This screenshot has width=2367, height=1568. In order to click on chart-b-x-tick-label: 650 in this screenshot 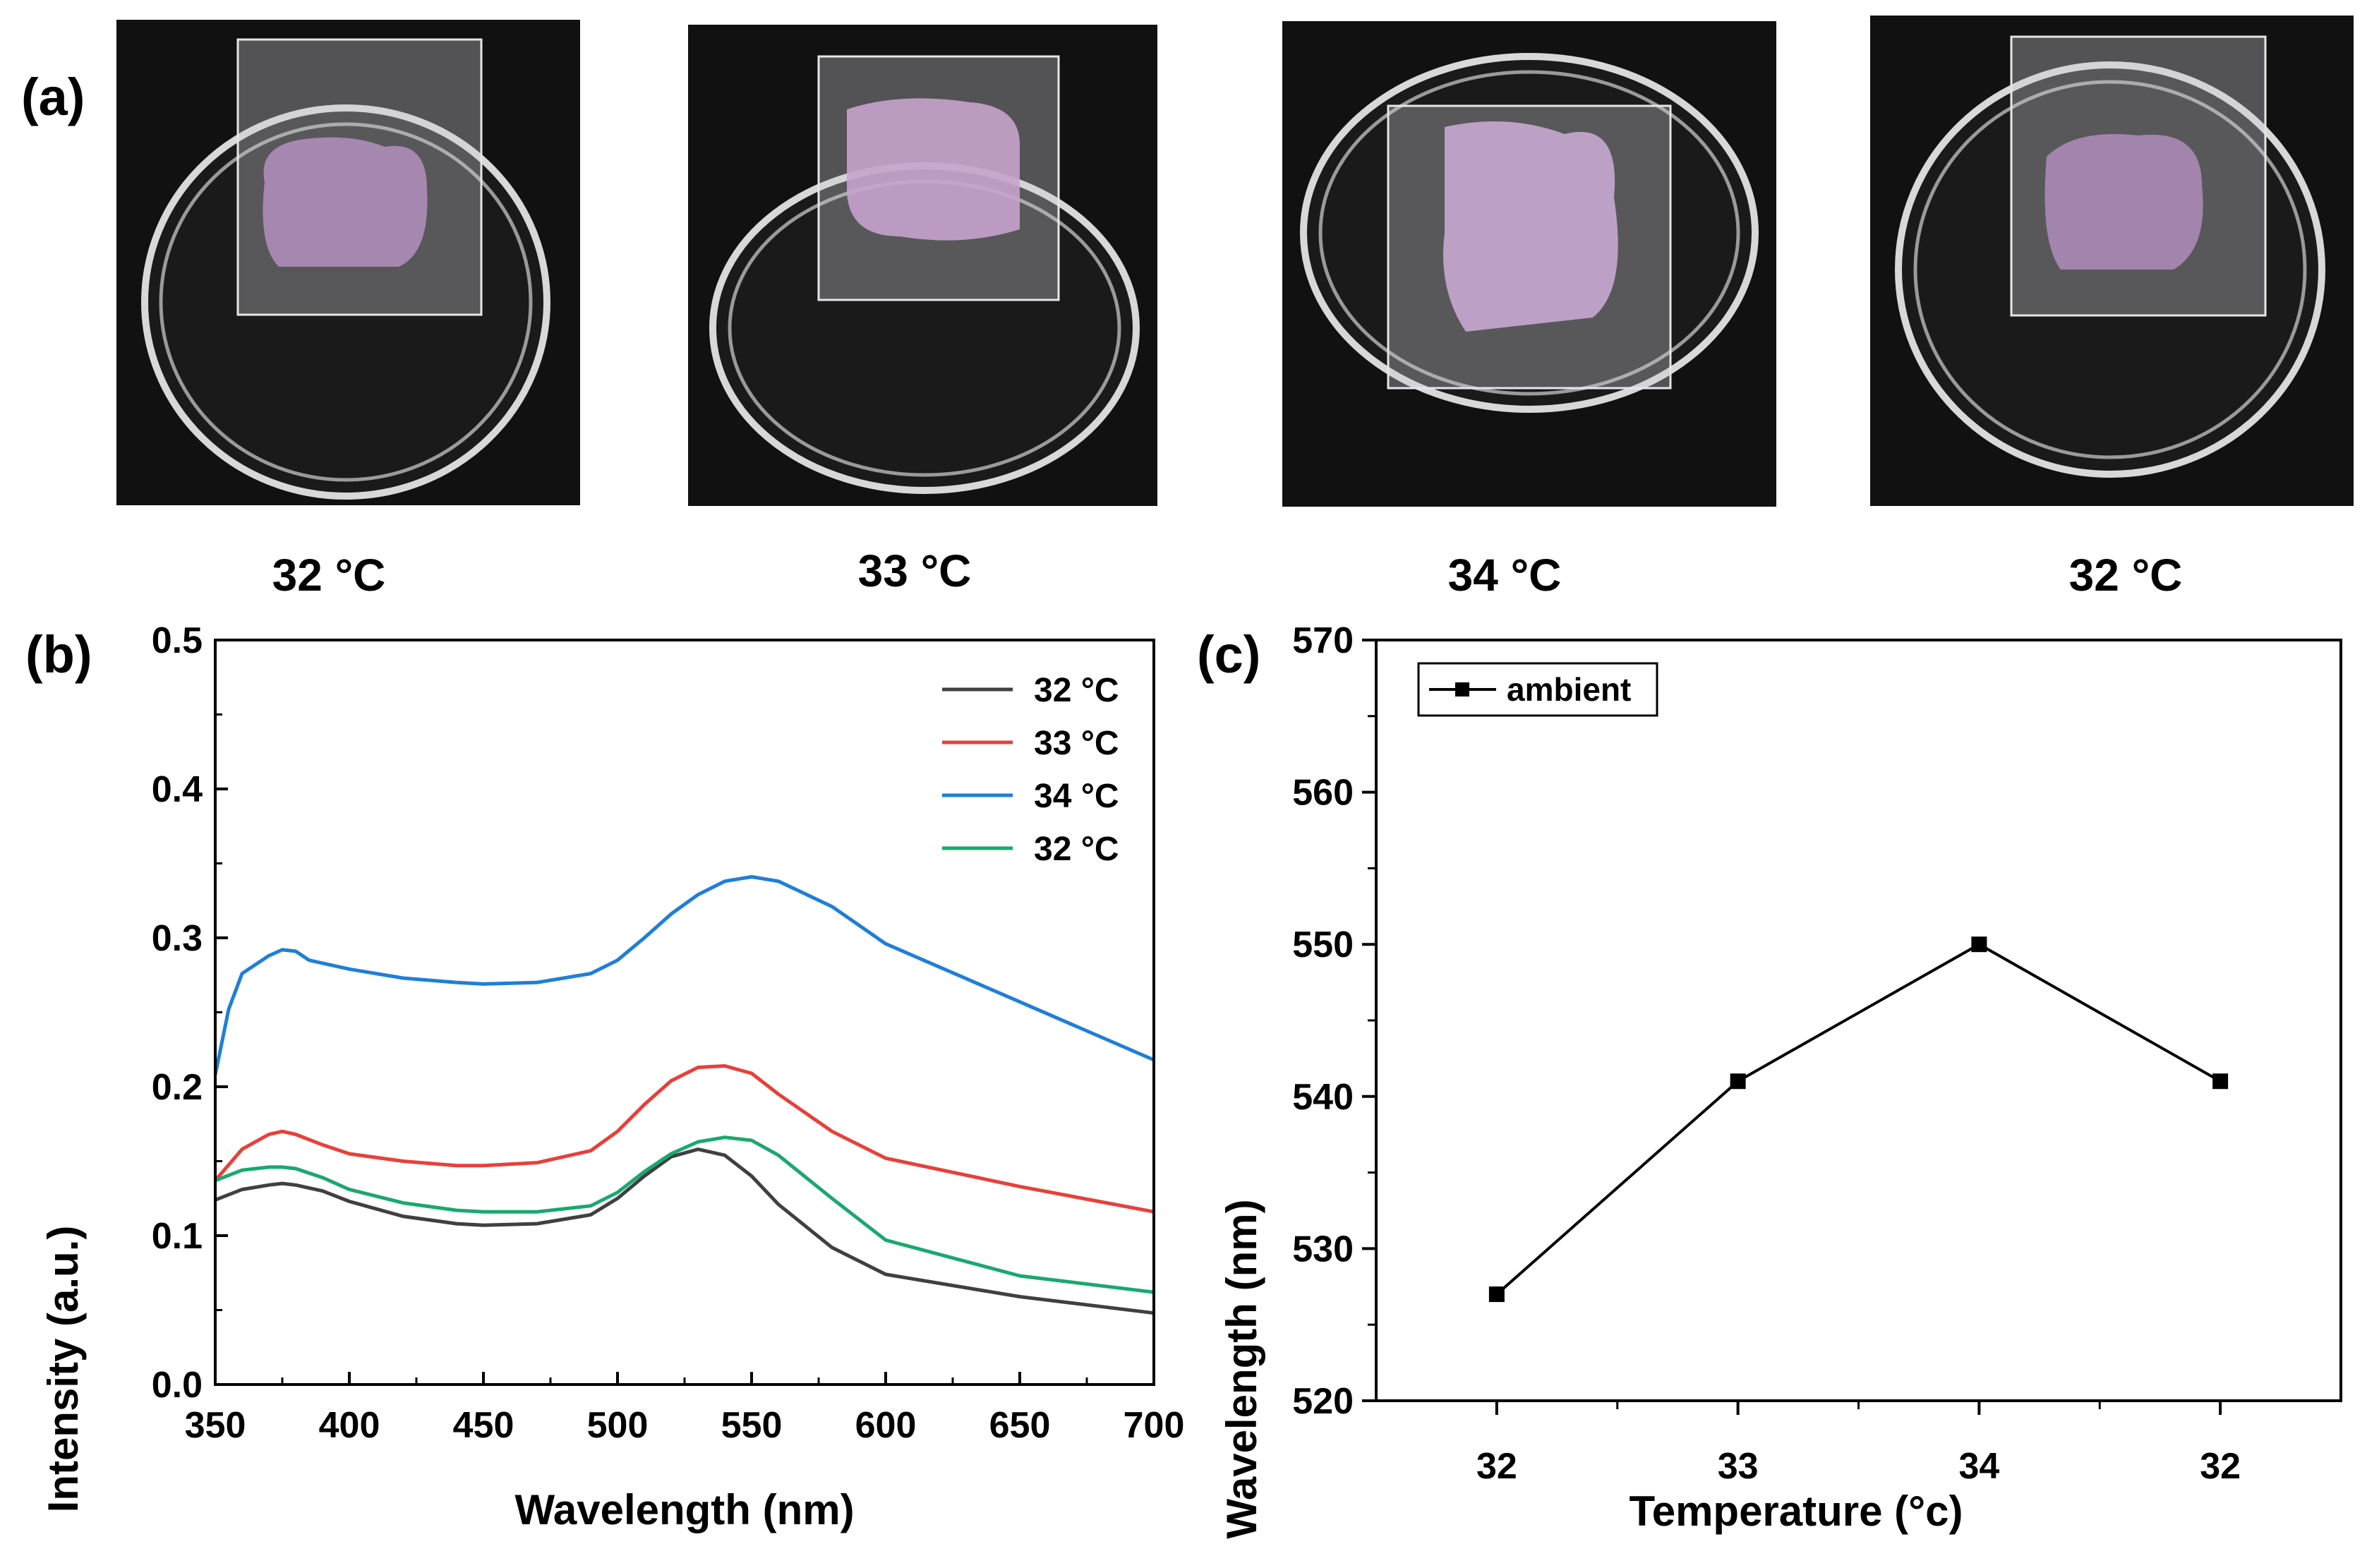, I will do `click(1020, 1425)`.